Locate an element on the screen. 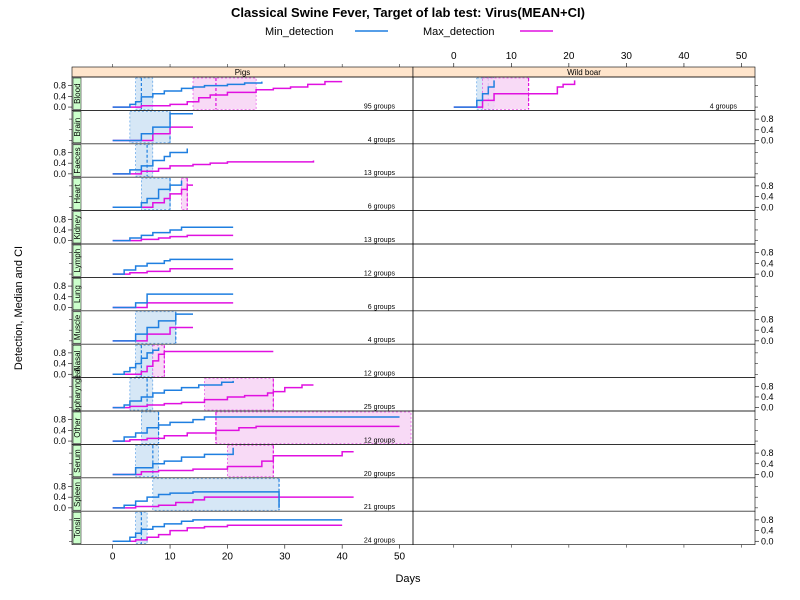  groups-label: 95 groups is located at coordinates (380, 106).